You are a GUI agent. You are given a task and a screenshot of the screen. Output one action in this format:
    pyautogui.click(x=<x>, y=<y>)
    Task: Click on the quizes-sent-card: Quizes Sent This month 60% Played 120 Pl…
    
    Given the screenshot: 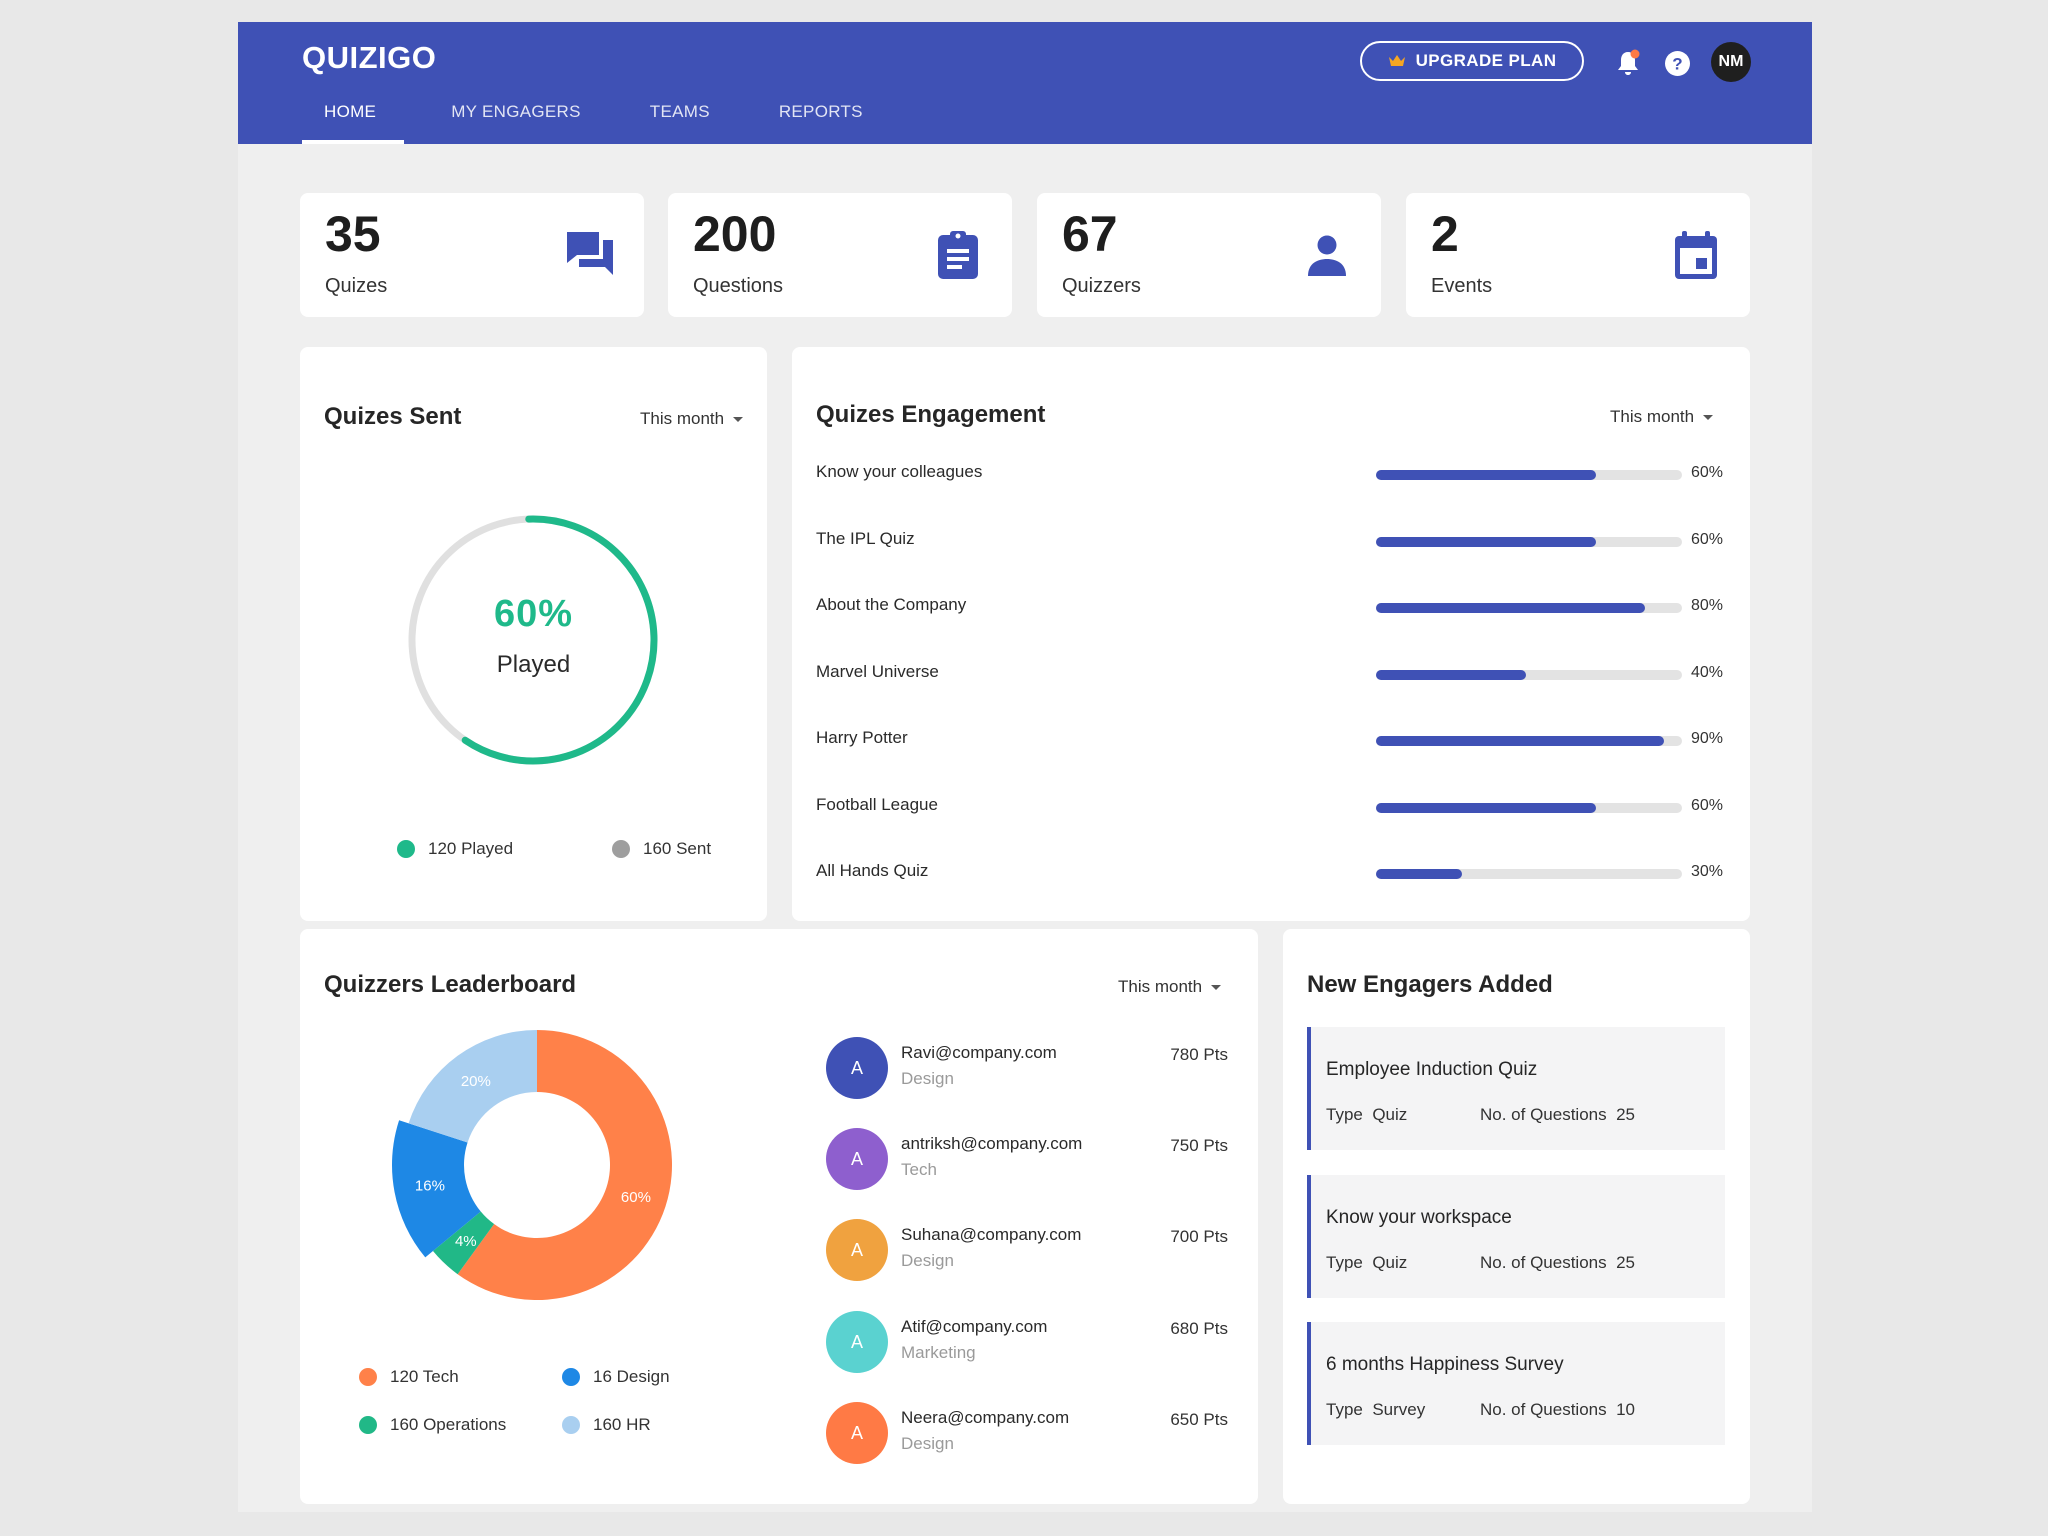 What is the action you would take?
    pyautogui.click(x=533, y=634)
    